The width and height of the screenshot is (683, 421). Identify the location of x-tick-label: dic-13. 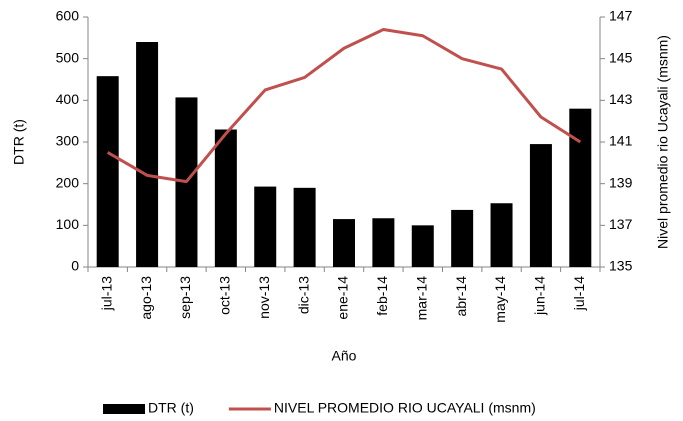
(303, 295).